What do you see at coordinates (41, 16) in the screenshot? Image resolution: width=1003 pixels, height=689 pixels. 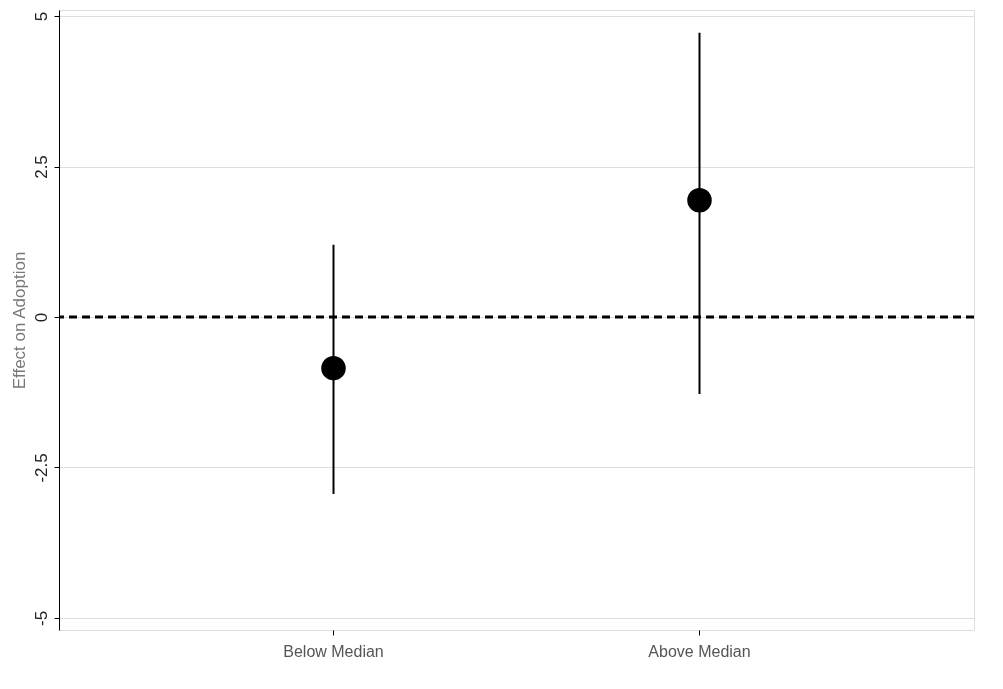 I see `y-tick-label: 5` at bounding box center [41, 16].